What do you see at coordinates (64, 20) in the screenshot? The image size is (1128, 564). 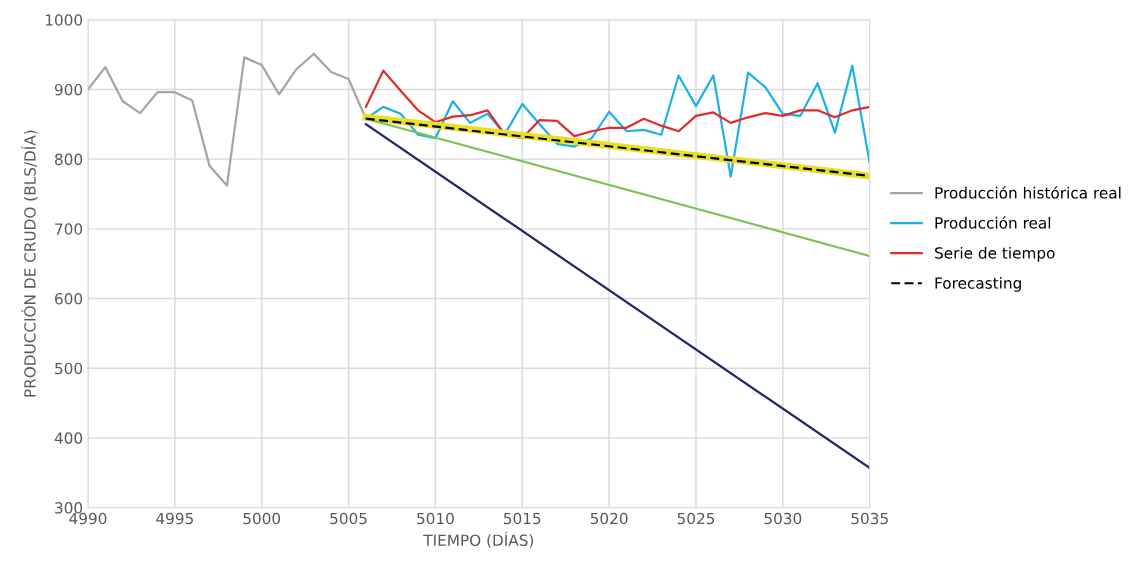 I see `y-tick-label: 1000` at bounding box center [64, 20].